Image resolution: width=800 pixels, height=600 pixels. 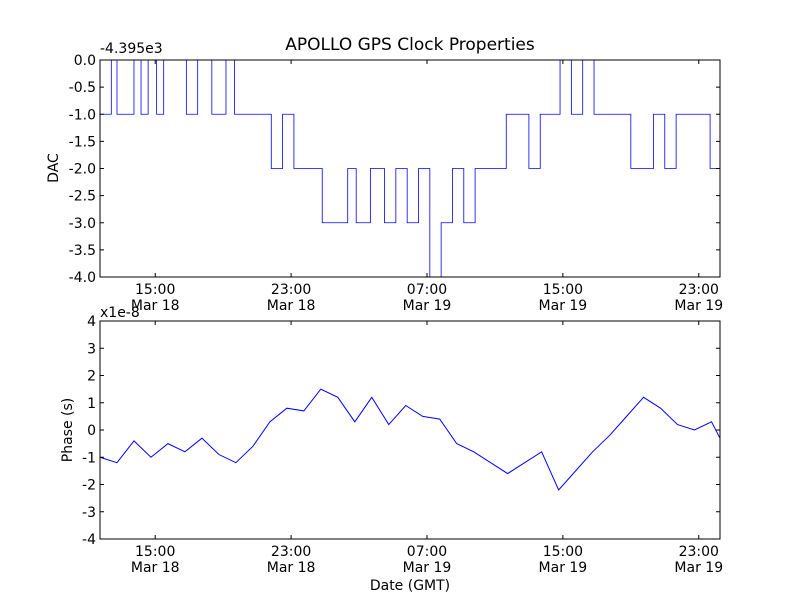 I want to click on dac-offset-label: -4.395e3, so click(x=131, y=49).